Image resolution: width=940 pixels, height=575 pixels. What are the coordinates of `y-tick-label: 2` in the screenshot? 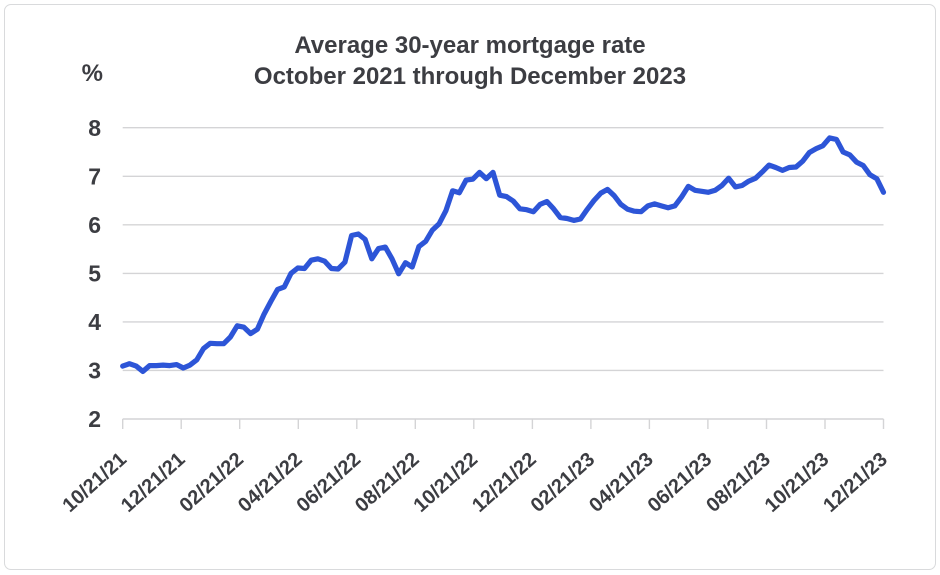 It's located at (94, 419).